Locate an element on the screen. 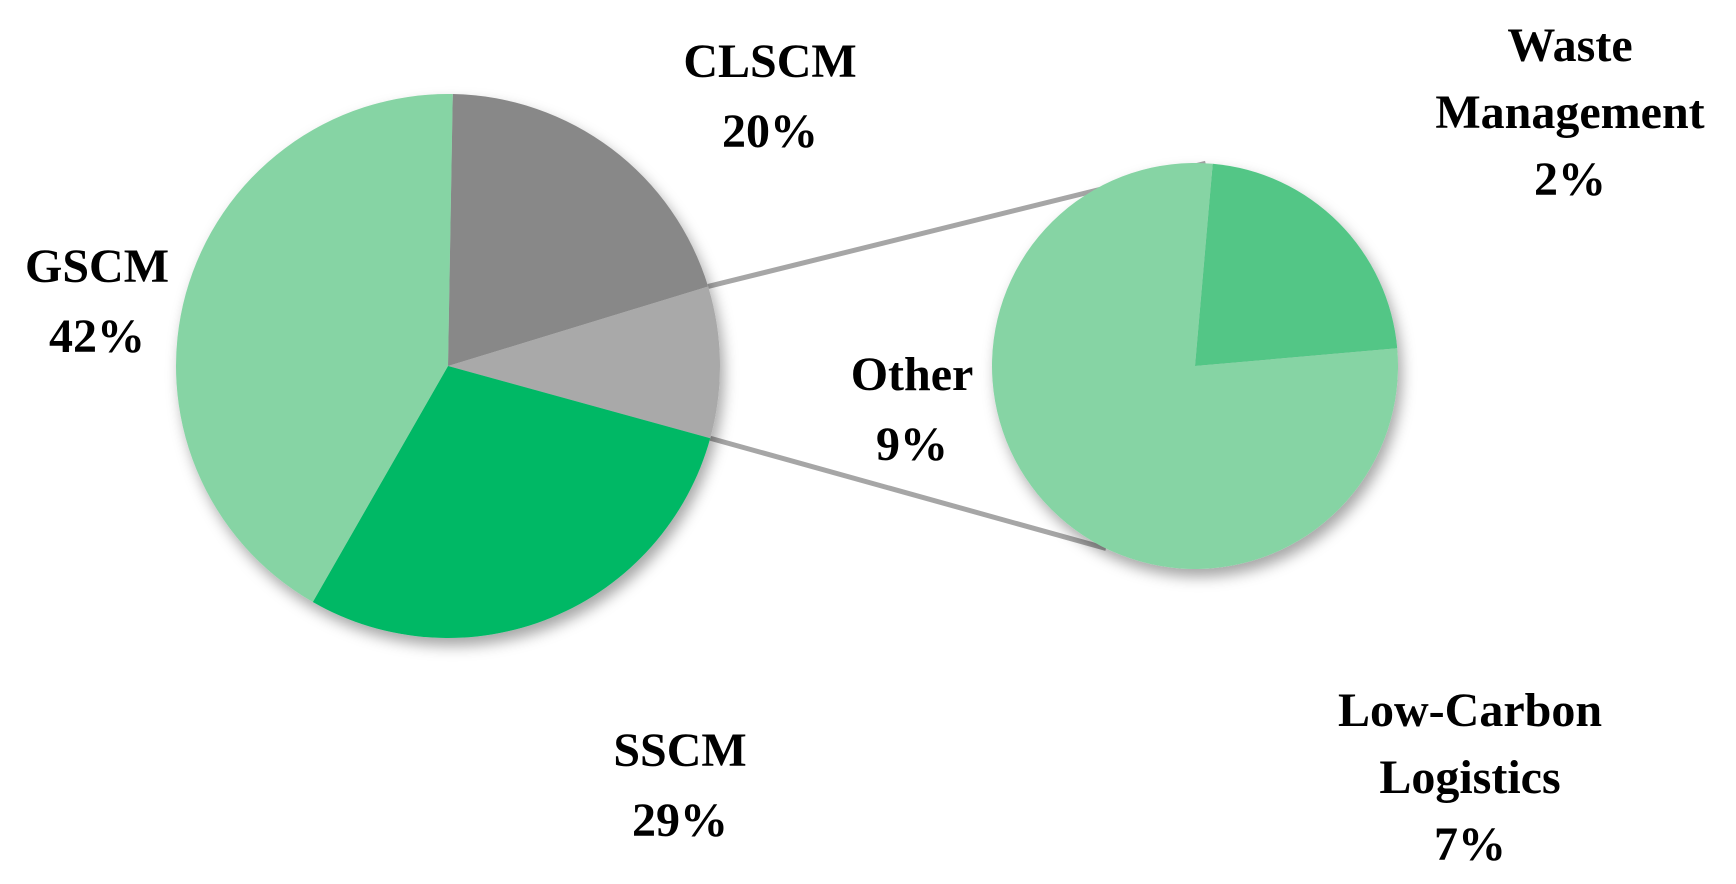  slice-label-other-value: 9% is located at coordinates (912, 444).